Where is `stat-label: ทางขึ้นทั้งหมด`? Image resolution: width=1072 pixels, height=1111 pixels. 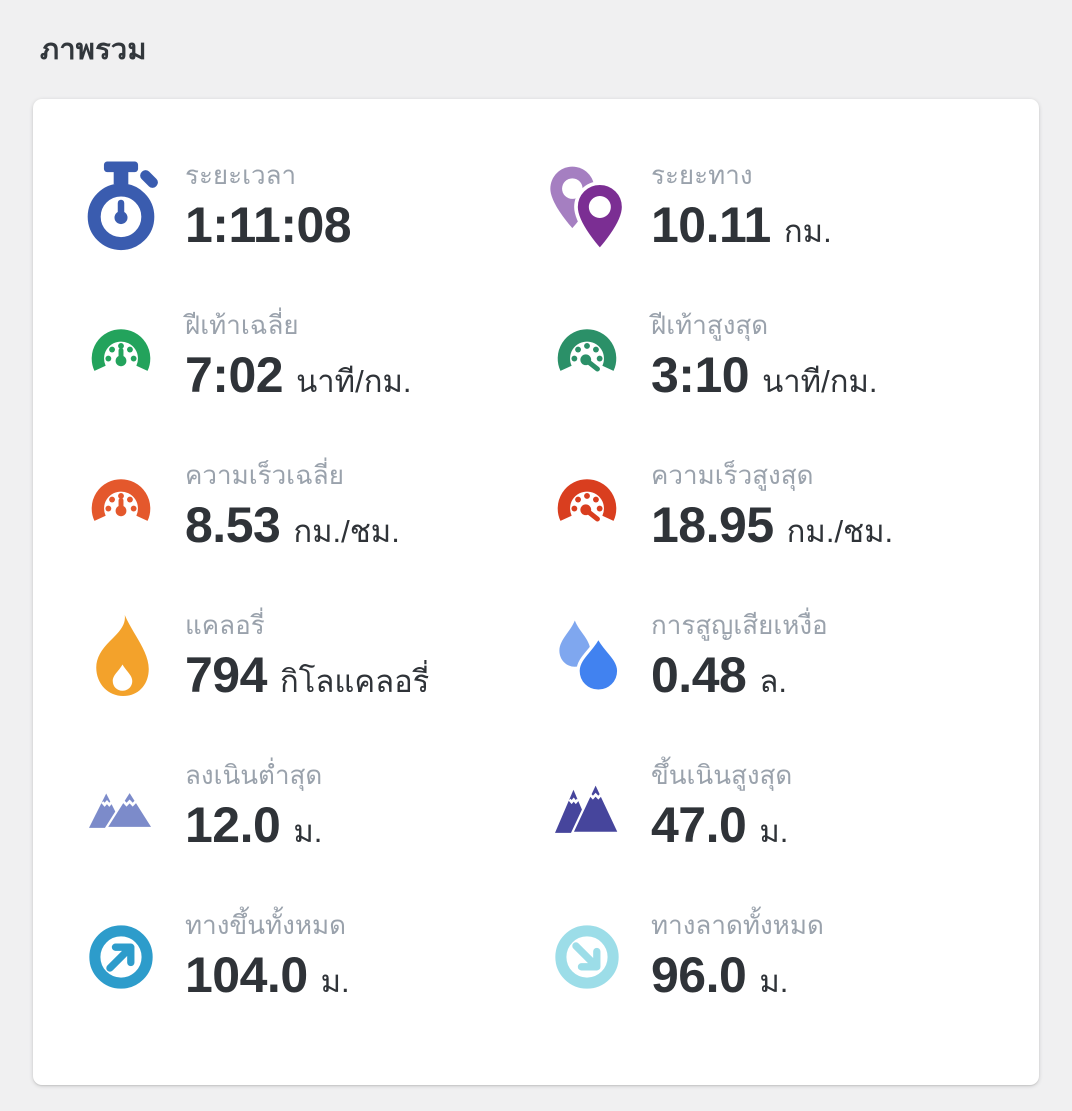 stat-label: ทางขึ้นทั้งหมด is located at coordinates (265, 925).